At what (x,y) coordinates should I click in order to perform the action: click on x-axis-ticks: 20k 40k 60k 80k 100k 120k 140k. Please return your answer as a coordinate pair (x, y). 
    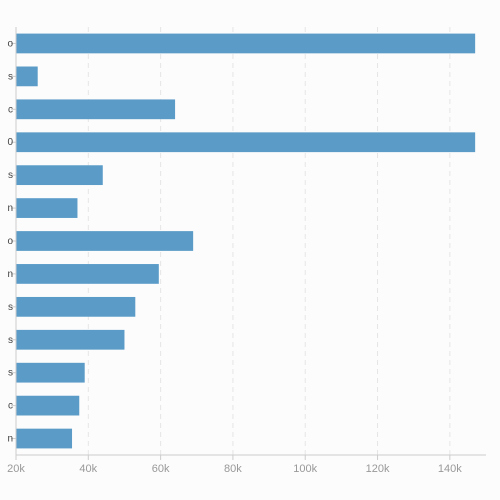
    Looking at the image, I should click on (234, 465).